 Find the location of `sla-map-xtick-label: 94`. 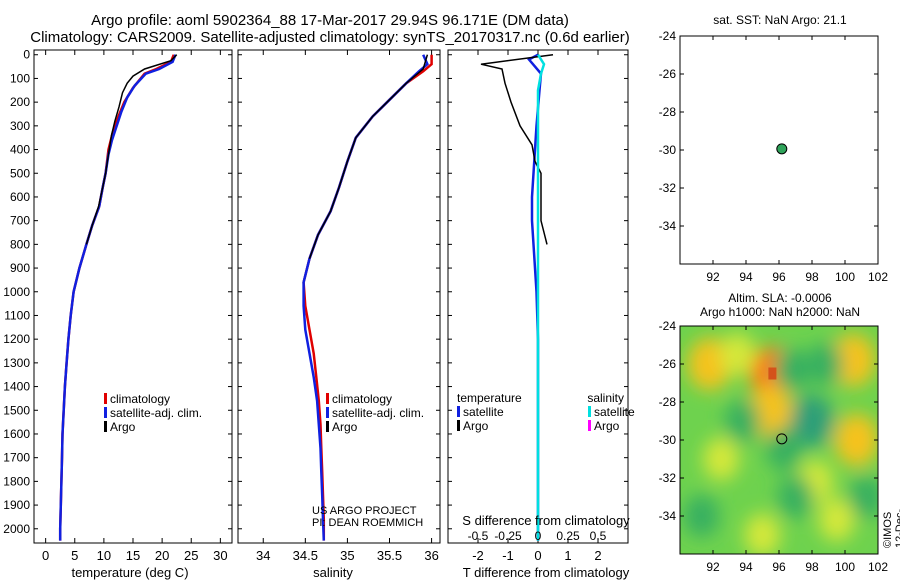

sla-map-xtick-label: 94 is located at coordinates (746, 567).